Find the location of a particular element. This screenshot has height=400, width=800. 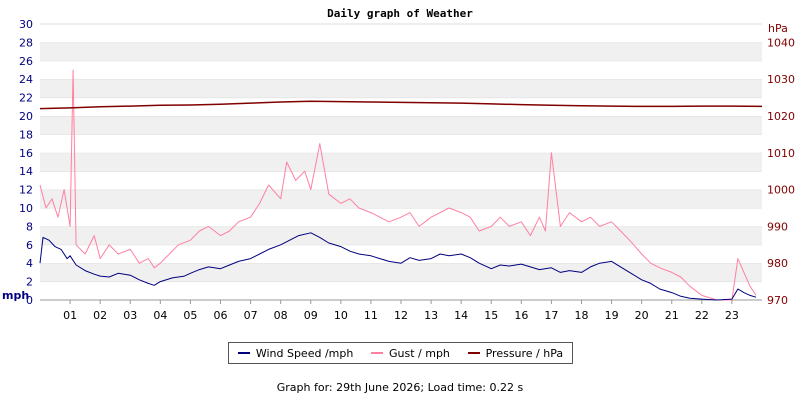

legend-item-gust: Gust / mph is located at coordinates (410, 353).